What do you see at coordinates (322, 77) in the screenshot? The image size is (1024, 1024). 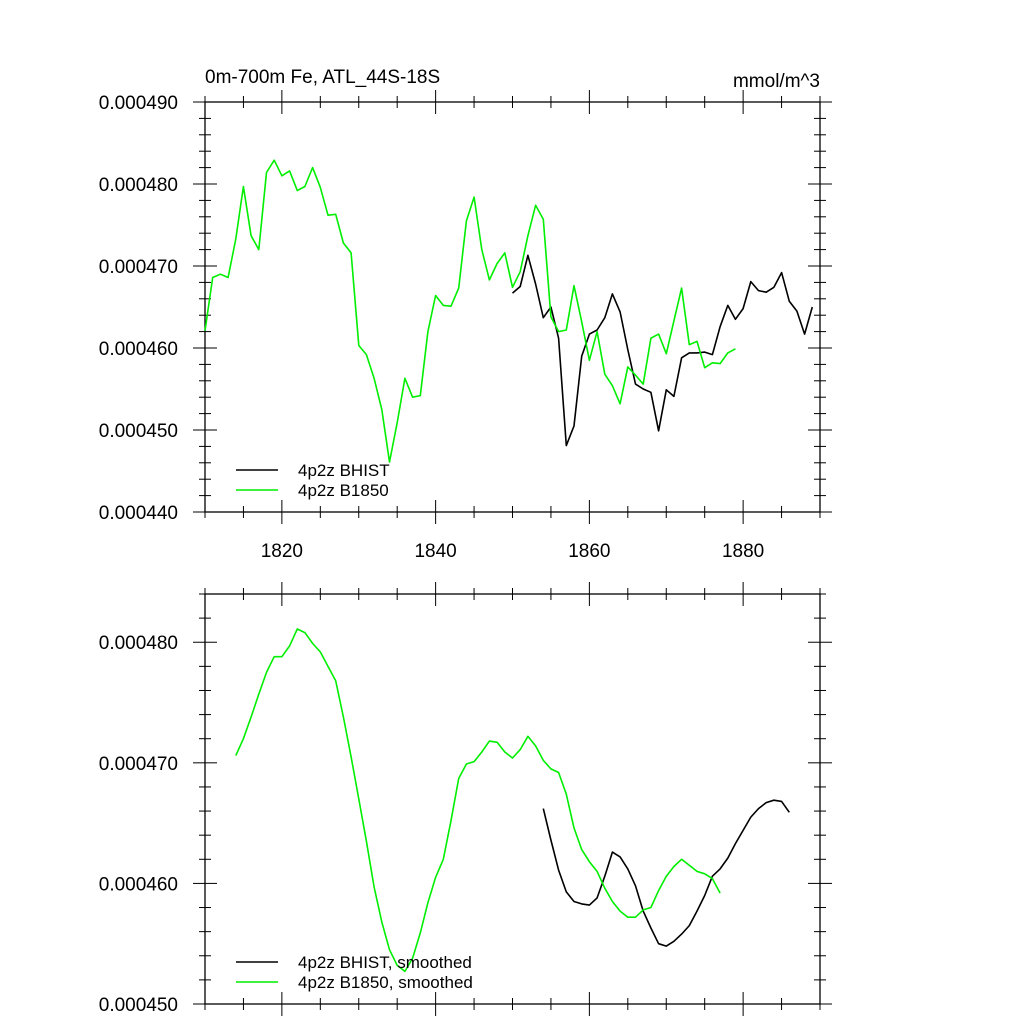 I see `top-chart-title: 0m-700m Fe, ATL_44S-18S` at bounding box center [322, 77].